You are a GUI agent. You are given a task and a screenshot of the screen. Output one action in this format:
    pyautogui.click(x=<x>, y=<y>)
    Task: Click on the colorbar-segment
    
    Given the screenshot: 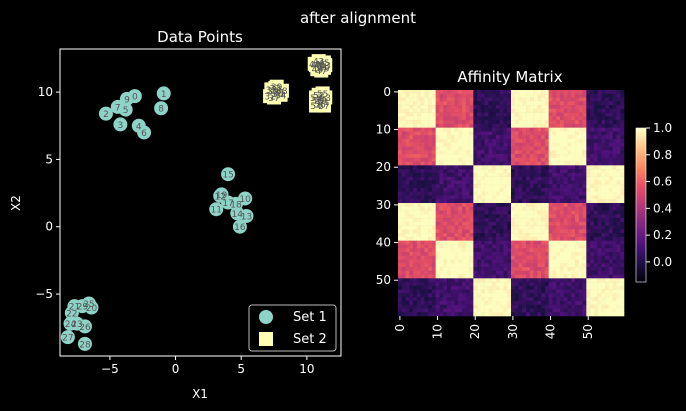 What is the action you would take?
    pyautogui.click(x=641, y=281)
    